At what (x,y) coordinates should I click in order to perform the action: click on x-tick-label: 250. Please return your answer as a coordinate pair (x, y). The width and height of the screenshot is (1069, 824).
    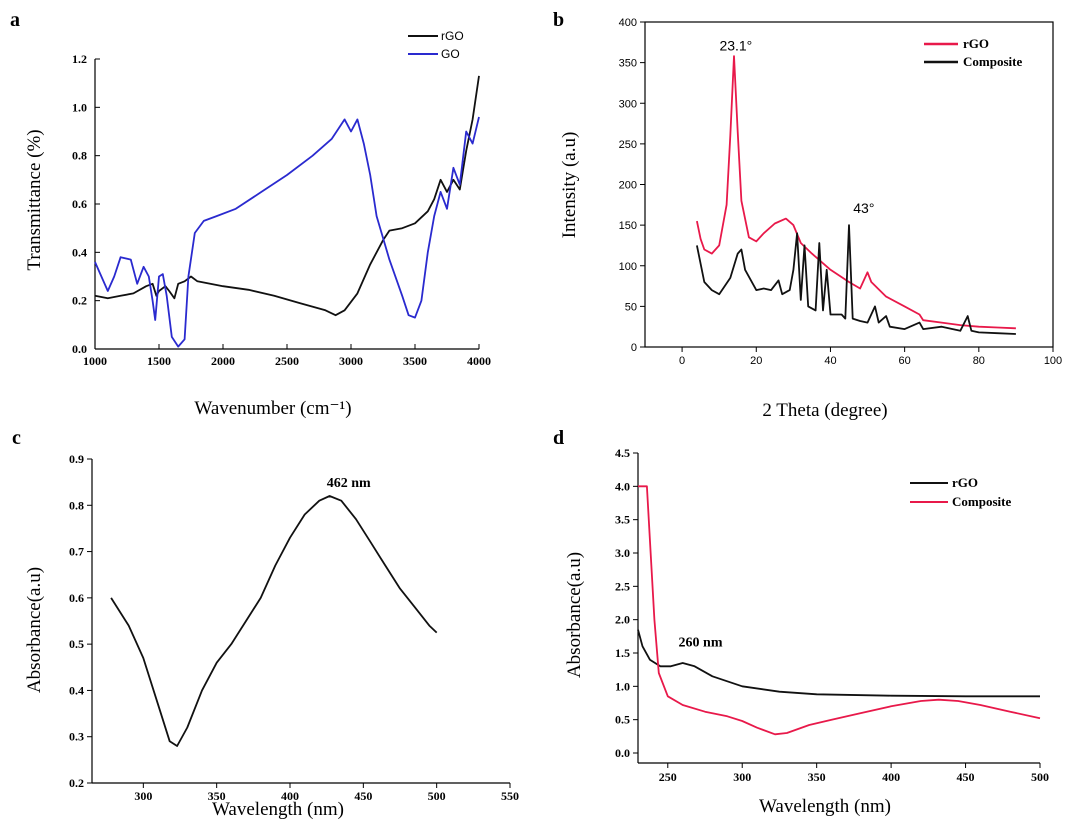
    Looking at the image, I should click on (668, 777).